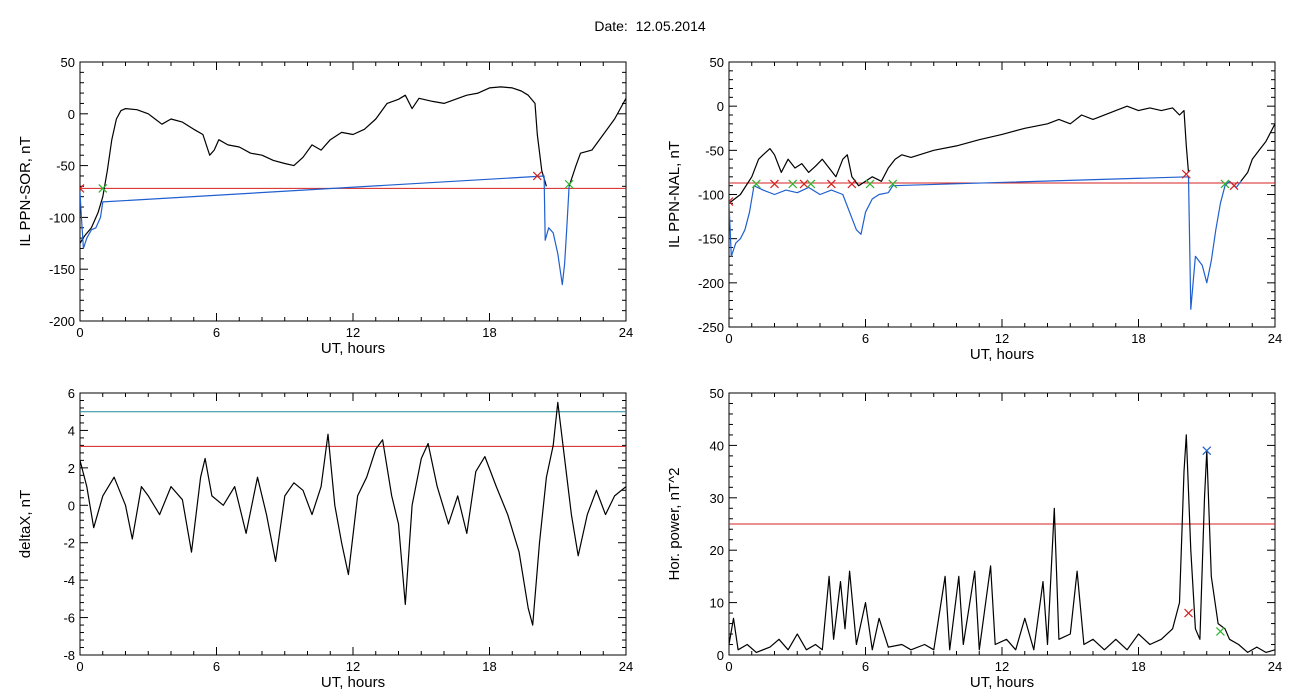  What do you see at coordinates (71, 468) in the screenshot?
I see `y-tick-label: 2` at bounding box center [71, 468].